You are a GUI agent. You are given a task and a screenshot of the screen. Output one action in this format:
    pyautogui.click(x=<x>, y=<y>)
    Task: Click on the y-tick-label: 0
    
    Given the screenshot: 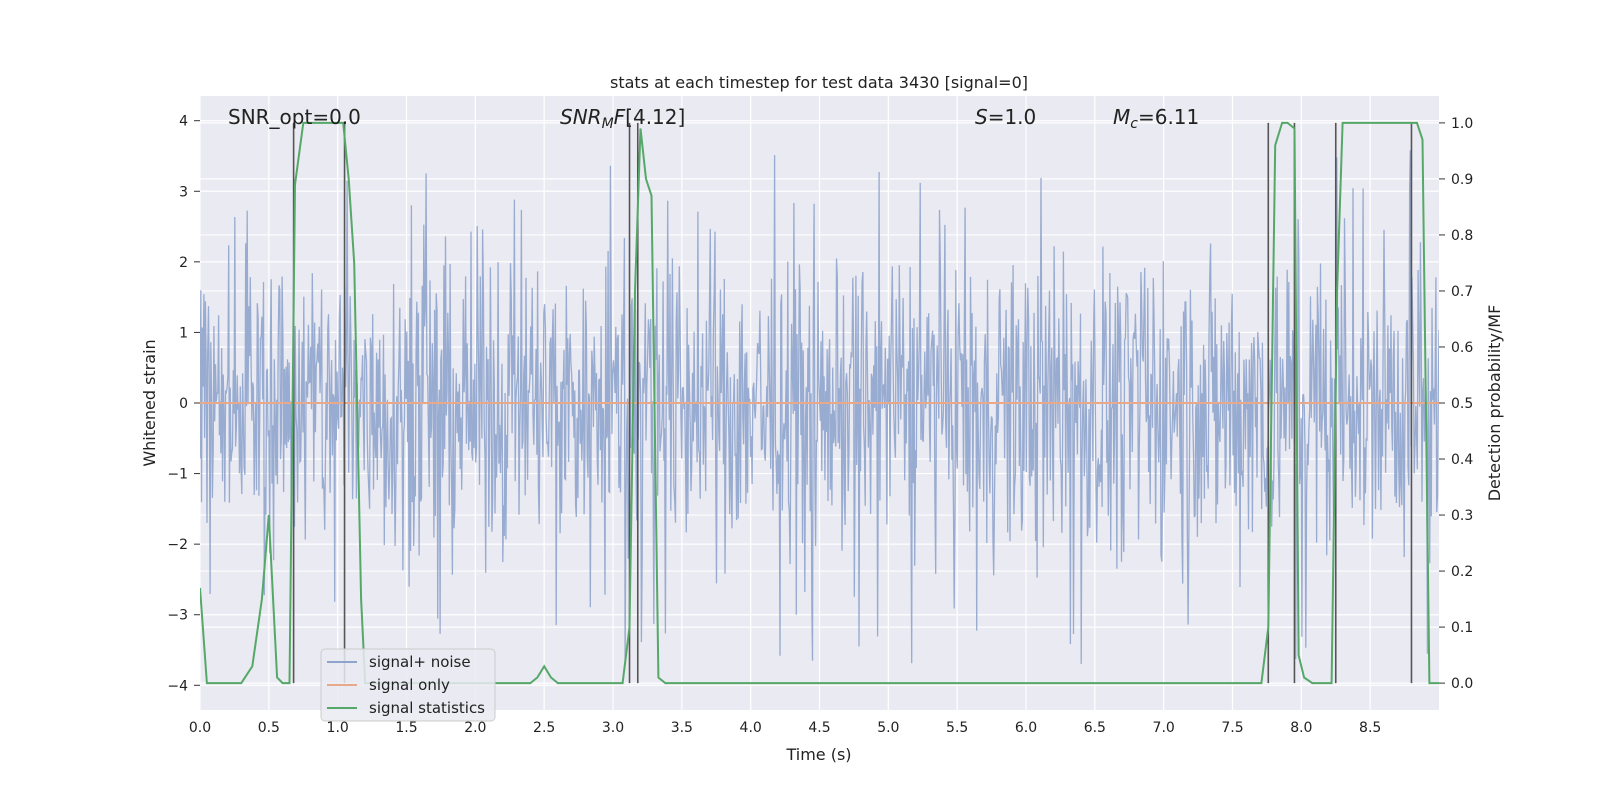 What is the action you would take?
    pyautogui.click(x=183, y=404)
    